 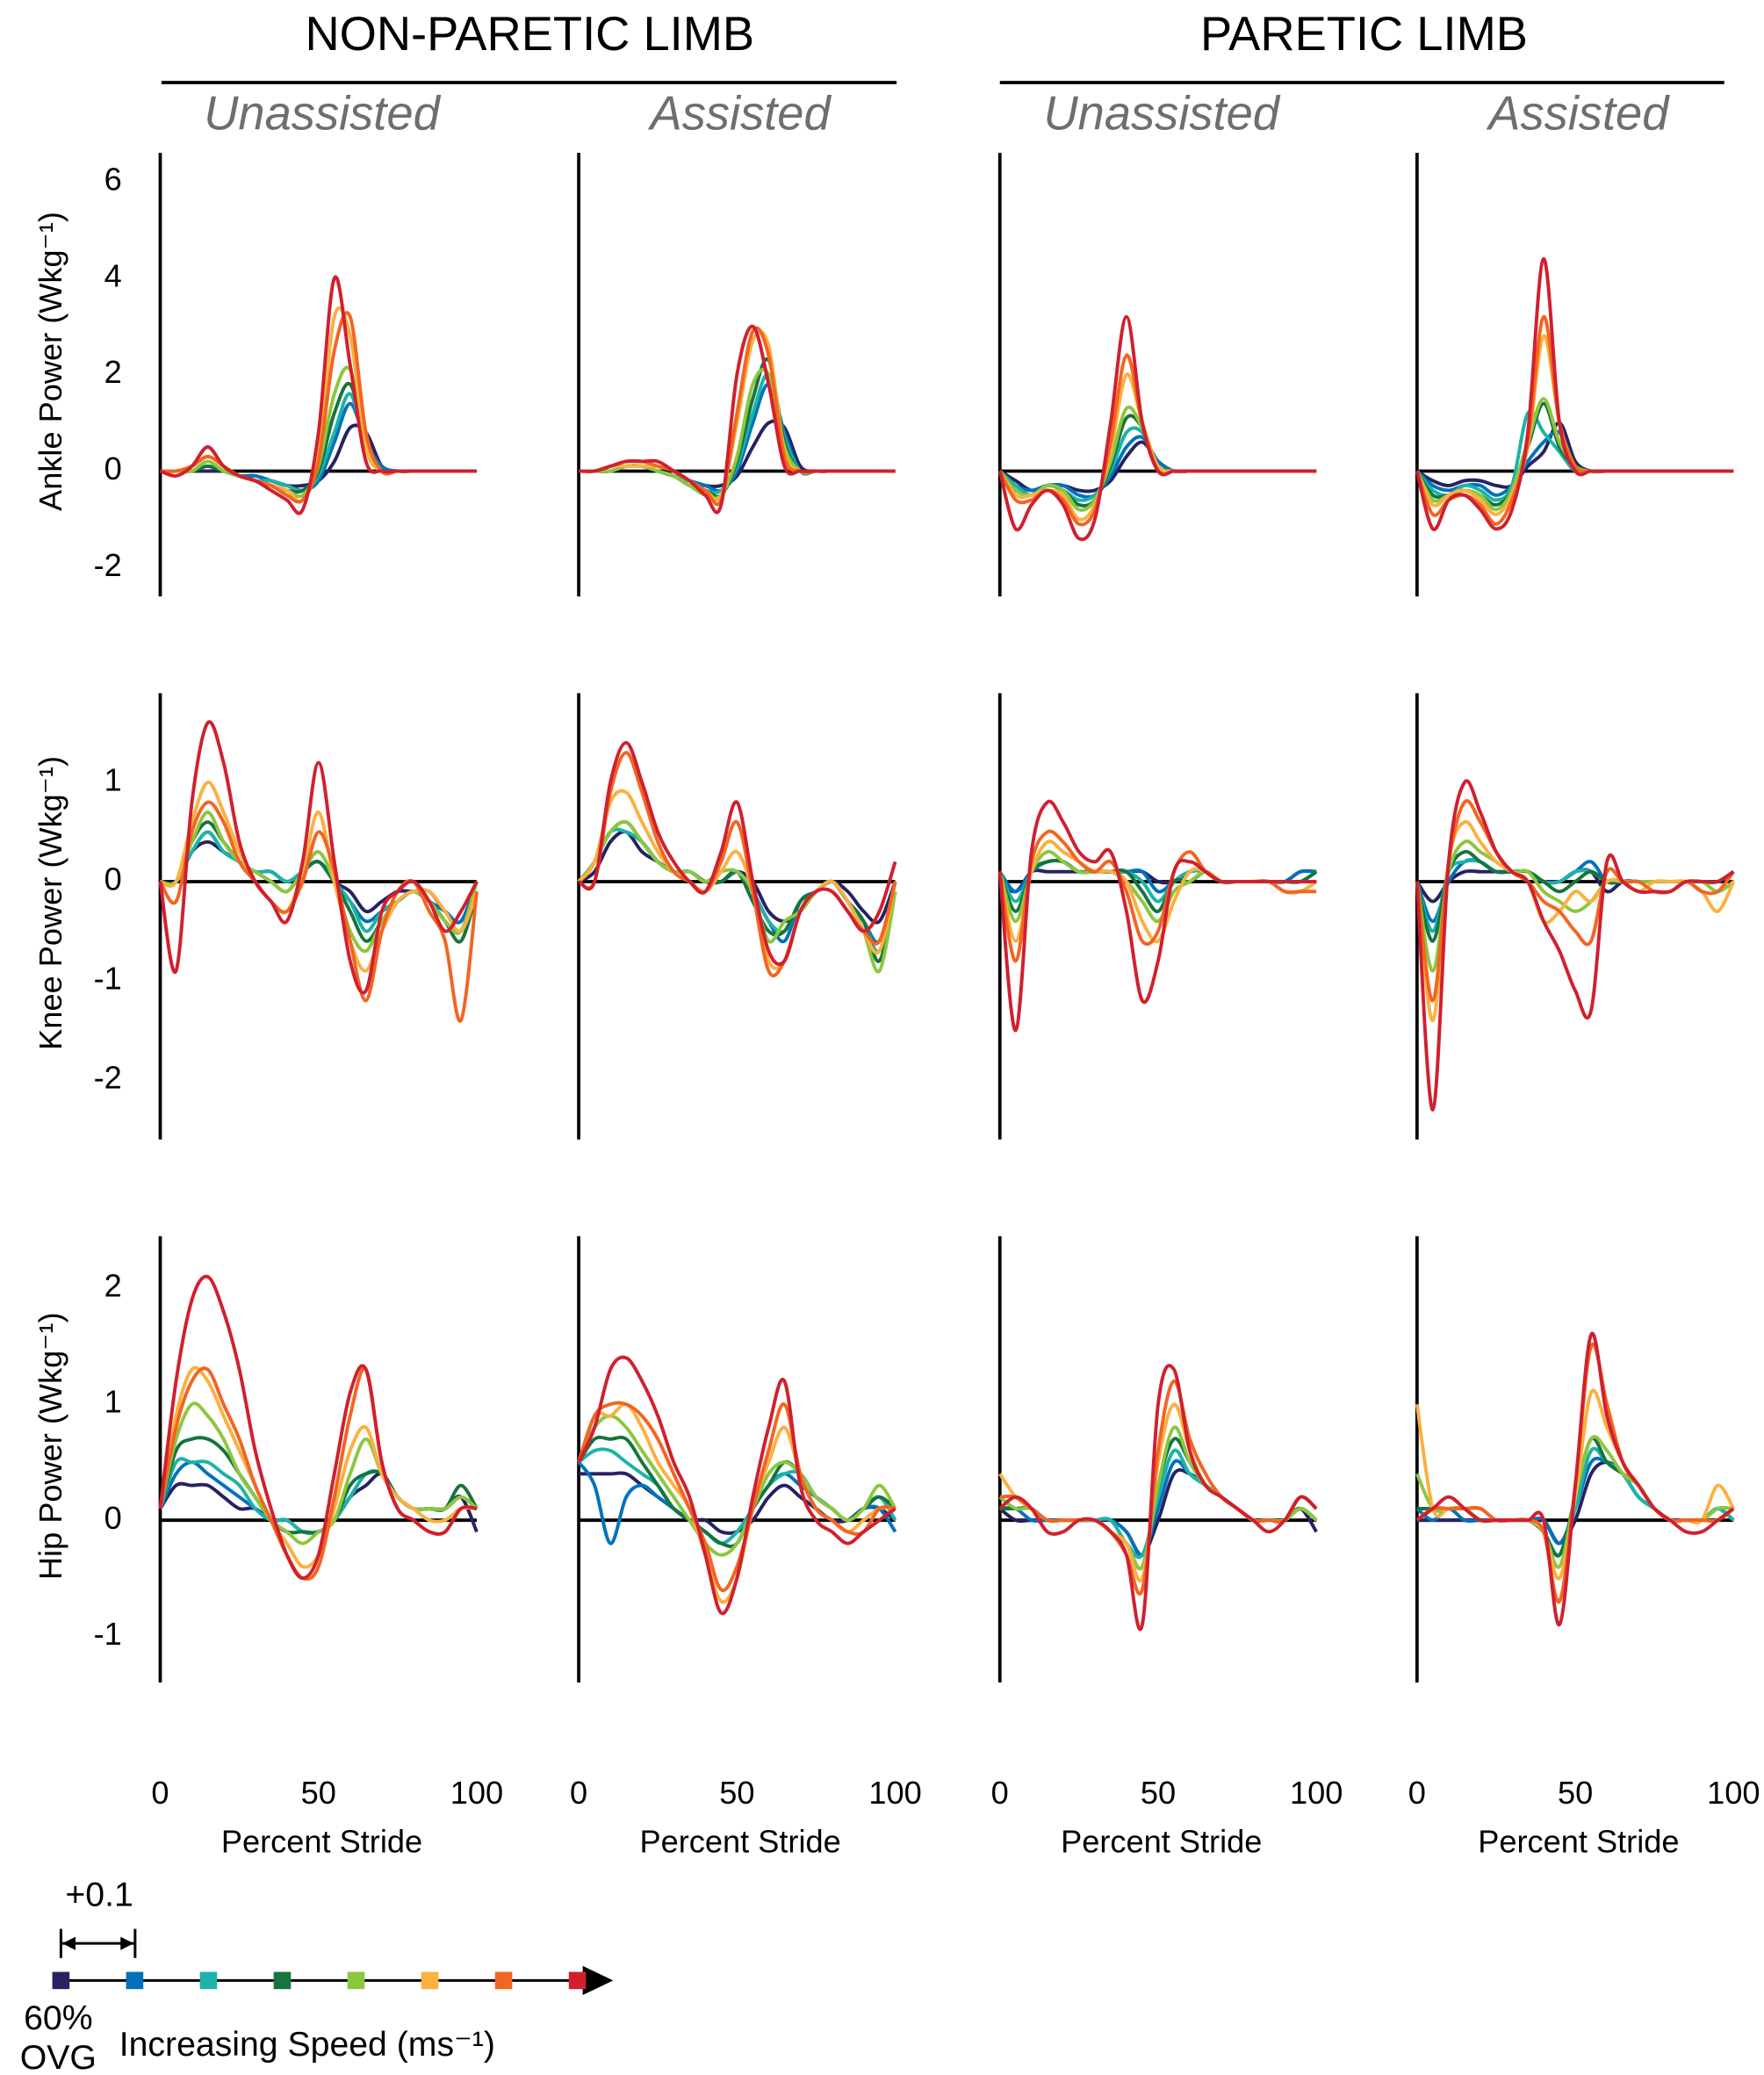 What do you see at coordinates (50, 1446) in the screenshot?
I see `y-axis-label: Hip Power (Wkg⁻¹)` at bounding box center [50, 1446].